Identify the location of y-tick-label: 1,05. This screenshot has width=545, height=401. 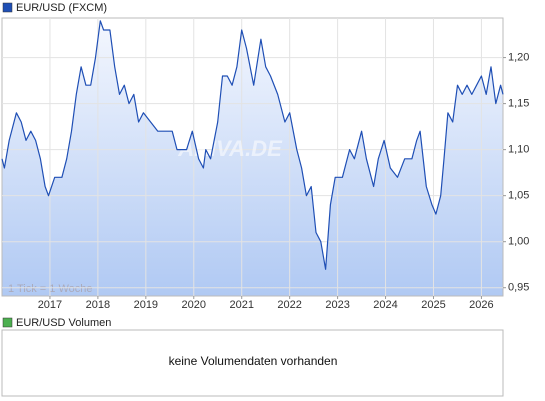
(518, 196).